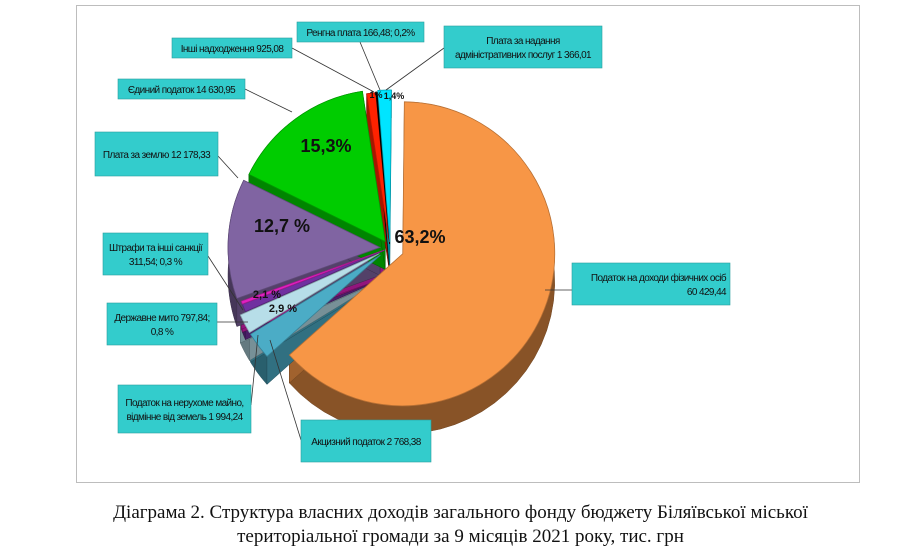 The height and width of the screenshot is (553, 921). Describe the element at coordinates (156, 262) in the screenshot. I see `callout-text-shtraf-1: 311,54; 0,3 %` at that location.